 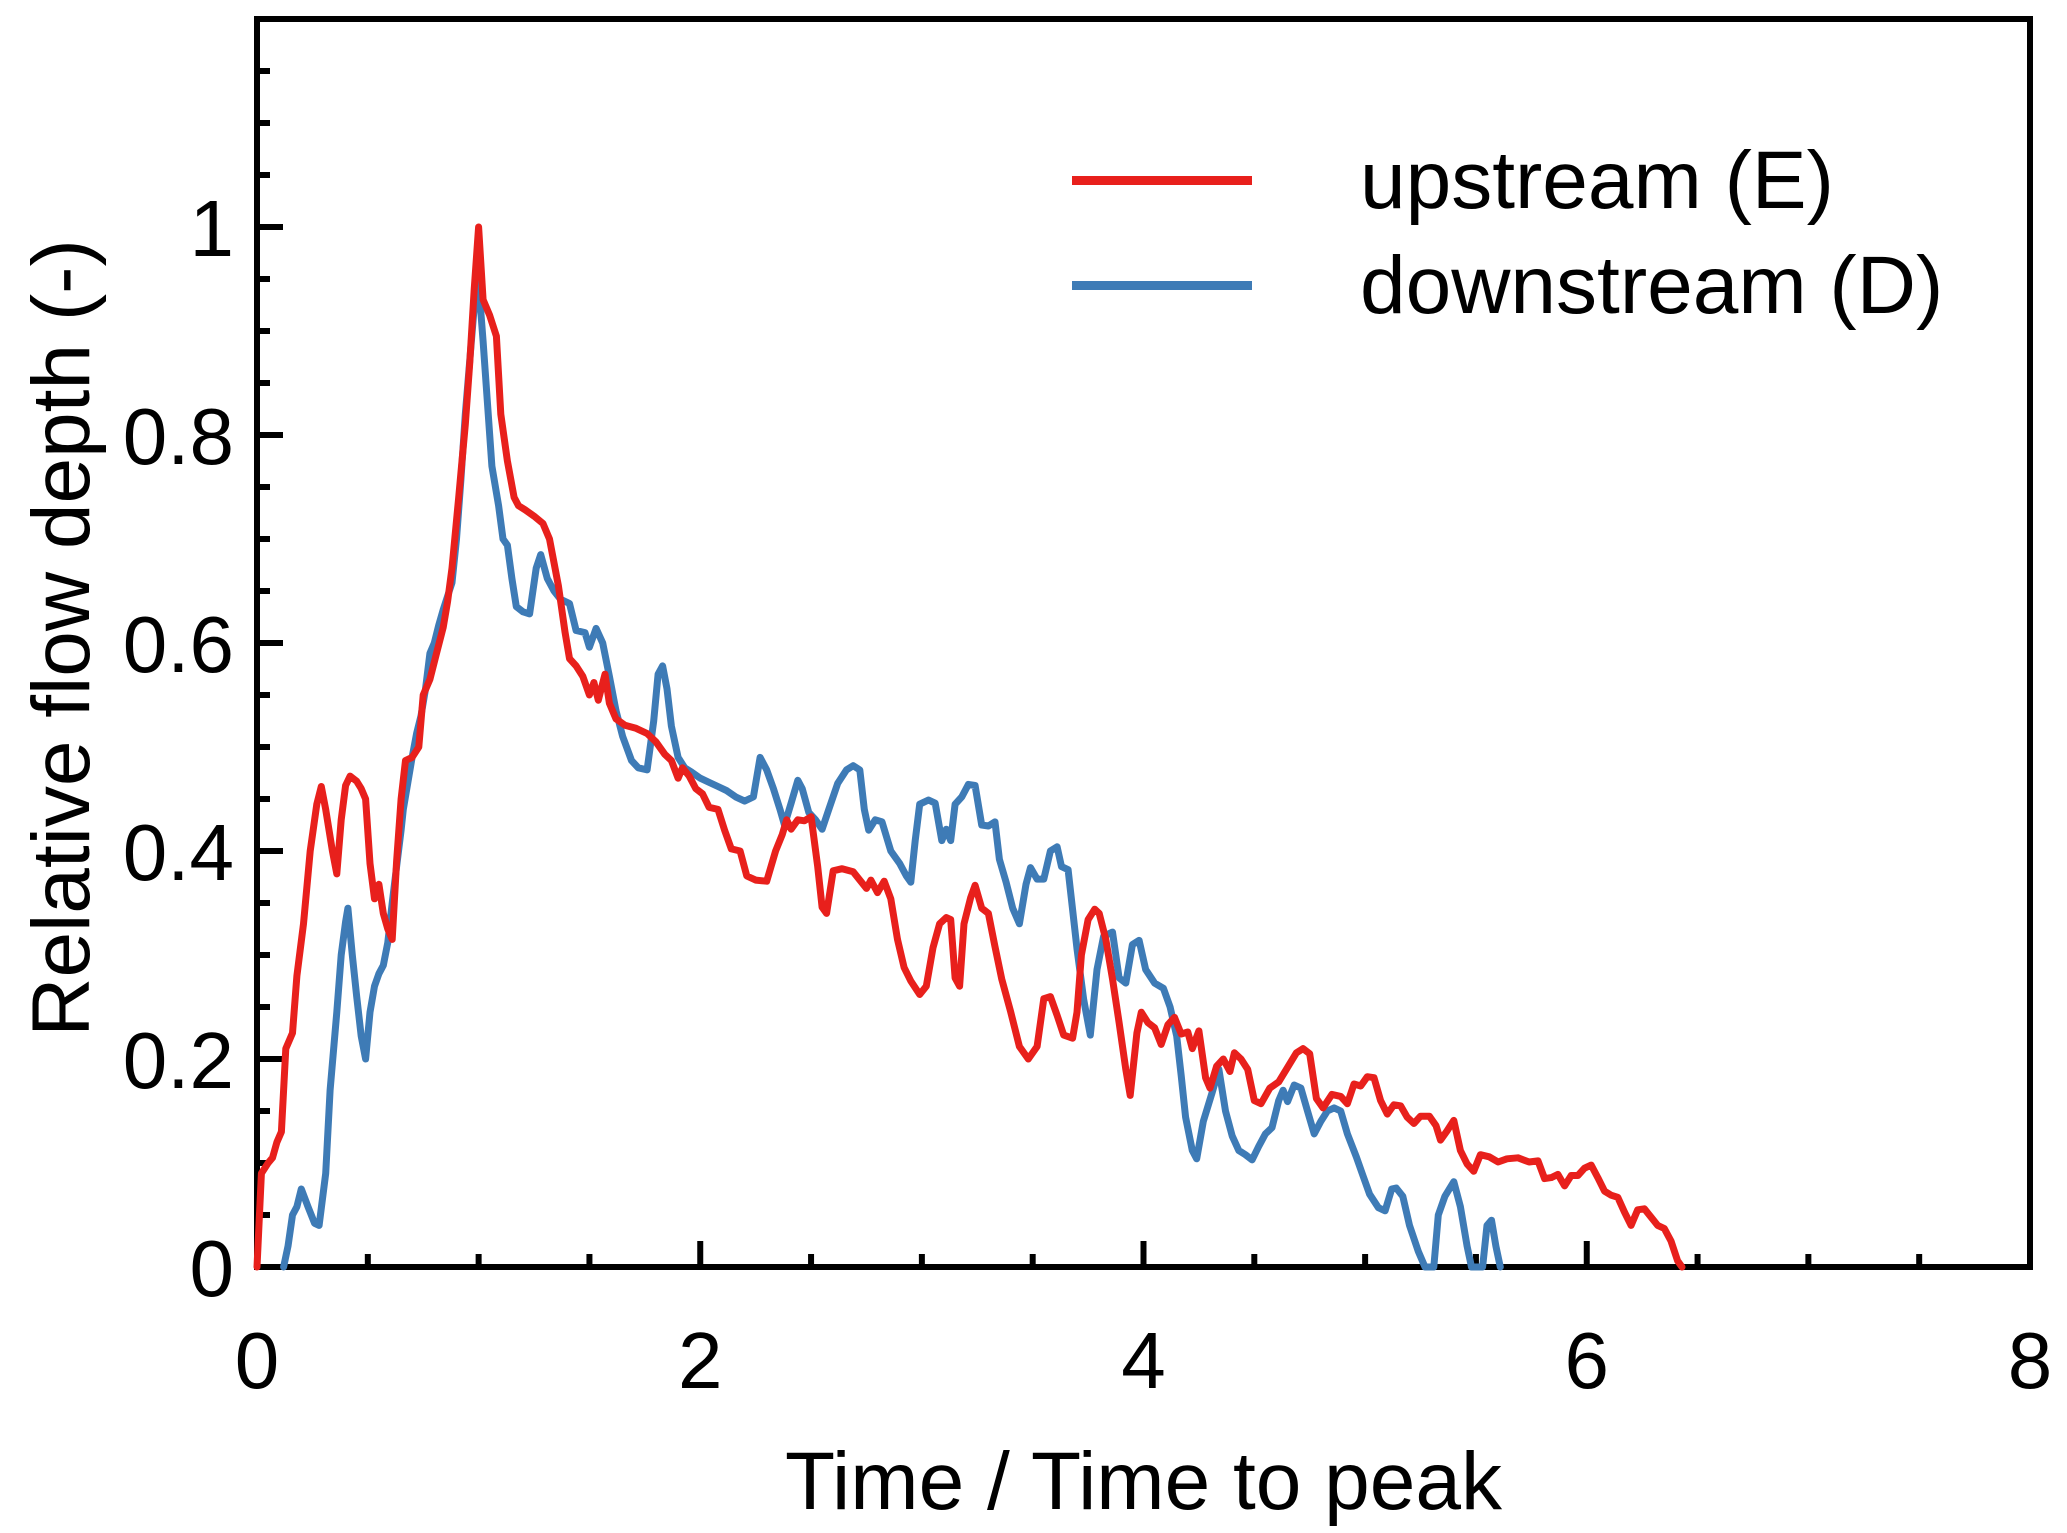 I want to click on legend: upstream (E) downstream (D), so click(x=1507, y=233).